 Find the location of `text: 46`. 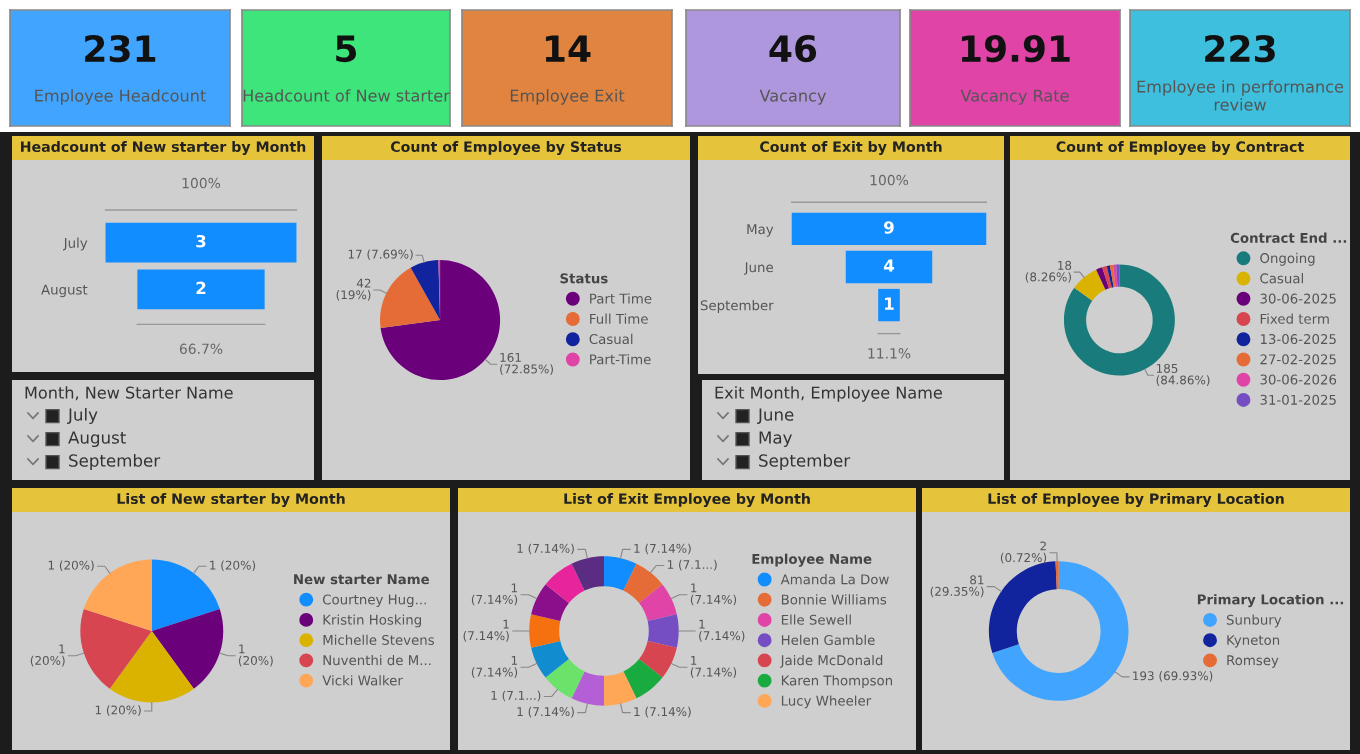

text: 46 is located at coordinates (793, 48).